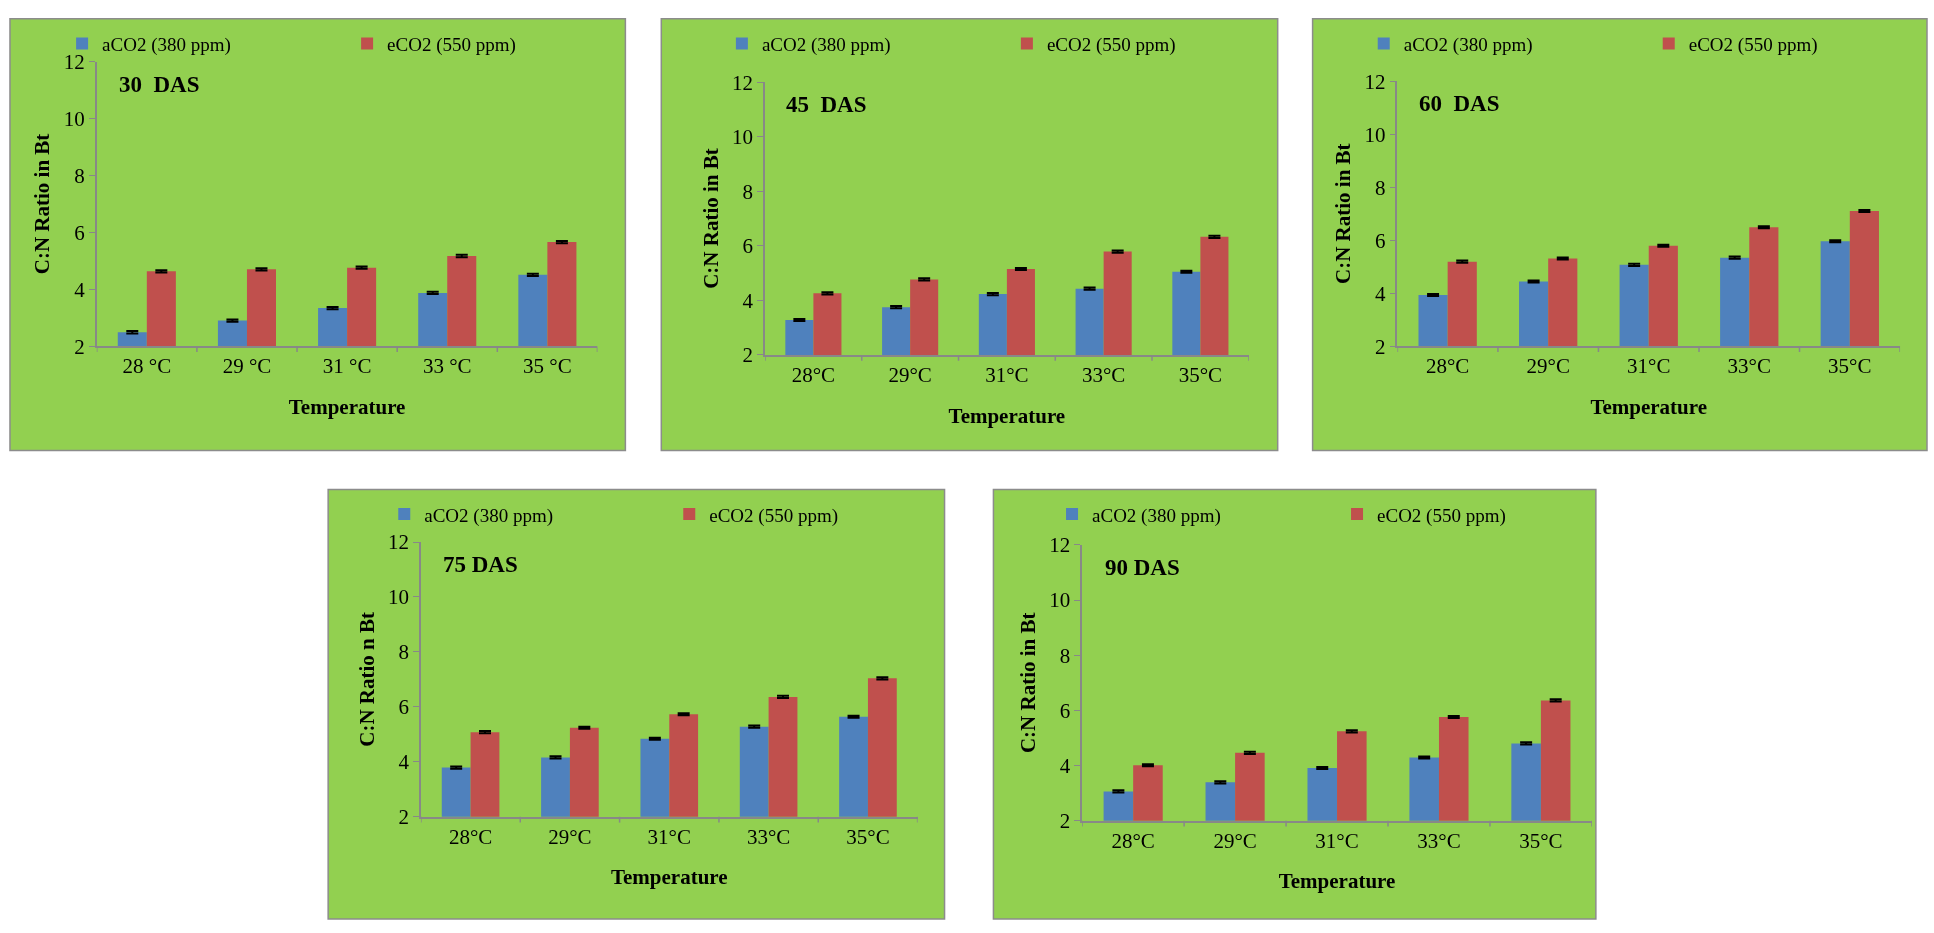 The width and height of the screenshot is (1934, 933). I want to click on chart-title: 75 DAS, so click(480, 564).